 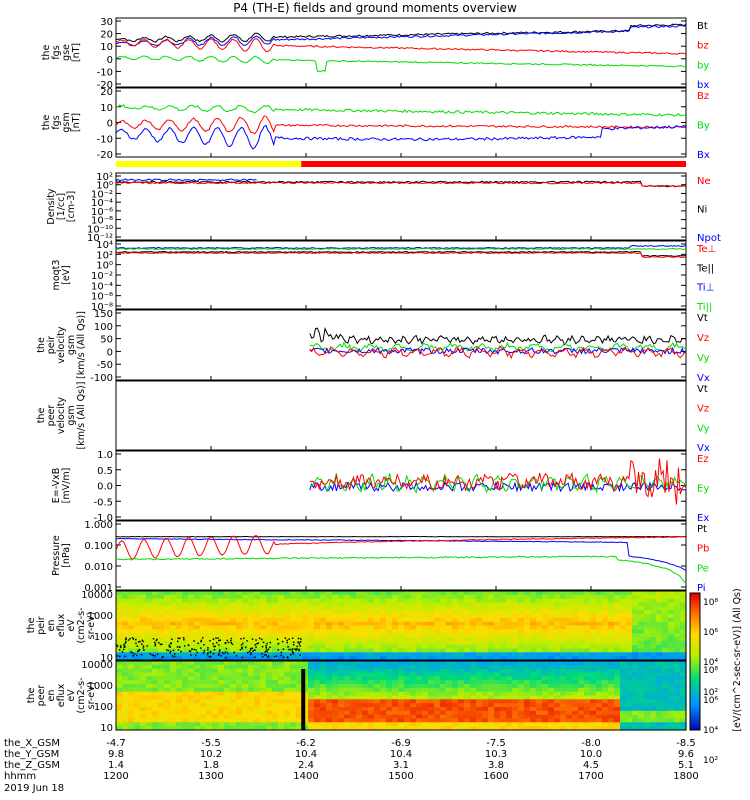 I want to click on fgs-gsm-frame, so click(x=401, y=122).